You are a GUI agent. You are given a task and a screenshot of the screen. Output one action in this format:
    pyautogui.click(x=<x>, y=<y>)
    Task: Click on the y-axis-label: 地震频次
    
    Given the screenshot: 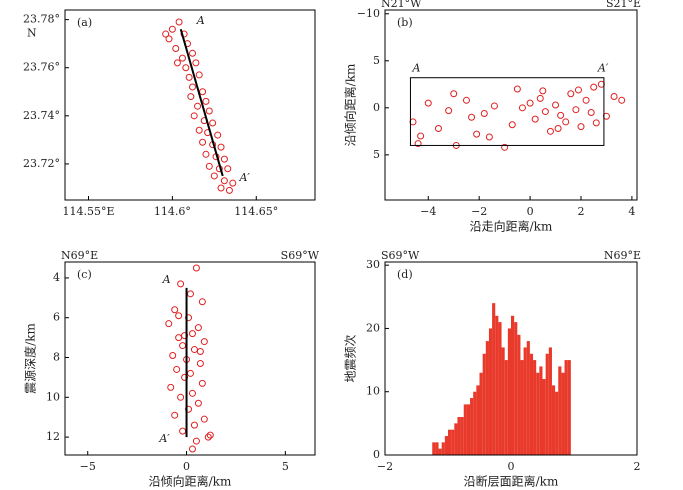 What is the action you would take?
    pyautogui.click(x=351, y=358)
    